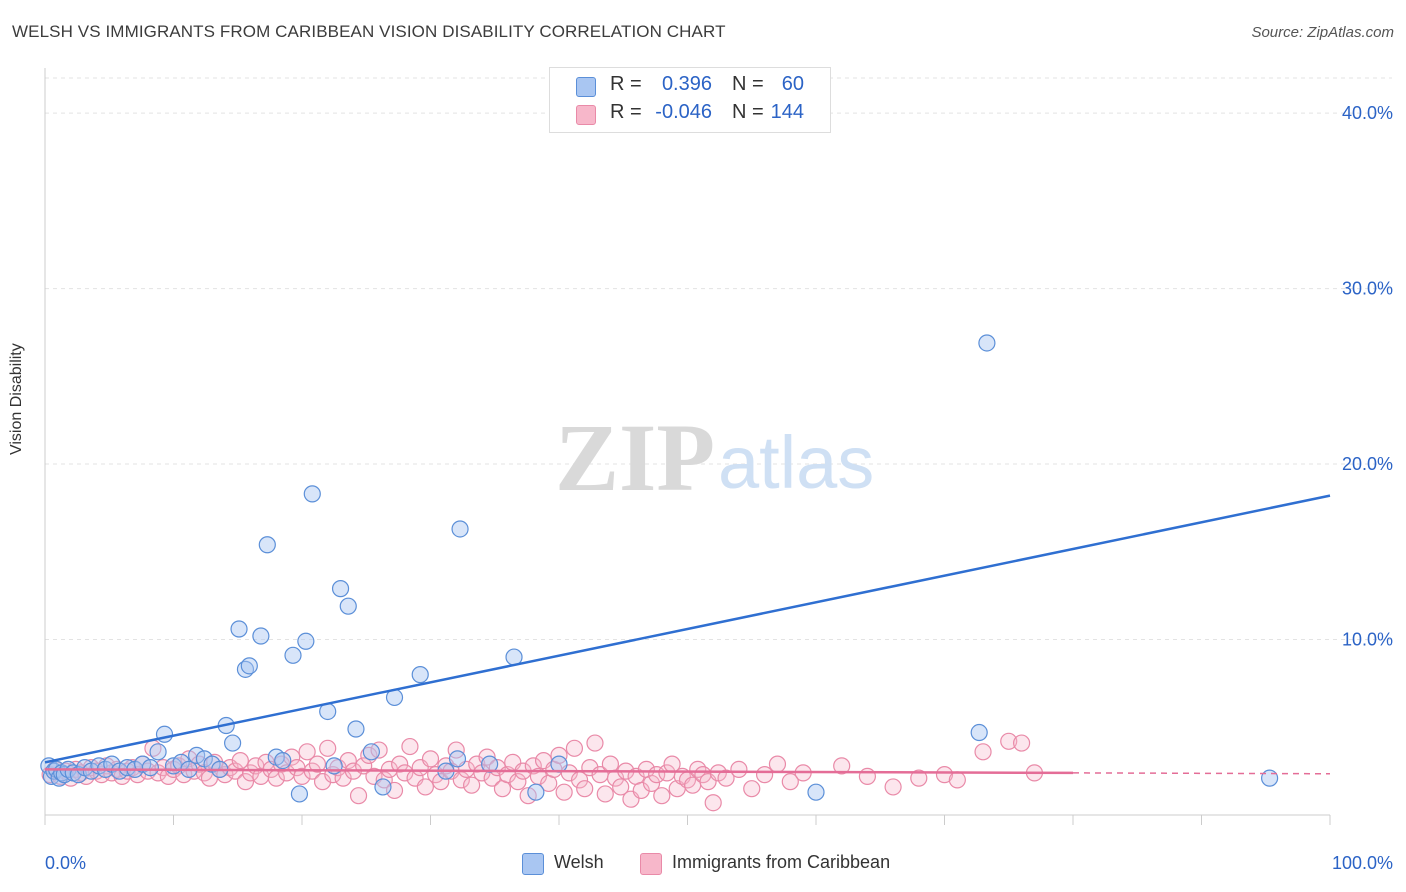 The image size is (1406, 892). What do you see at coordinates (787, 112) in the screenshot?
I see `legend-n-value: 144` at bounding box center [787, 112].